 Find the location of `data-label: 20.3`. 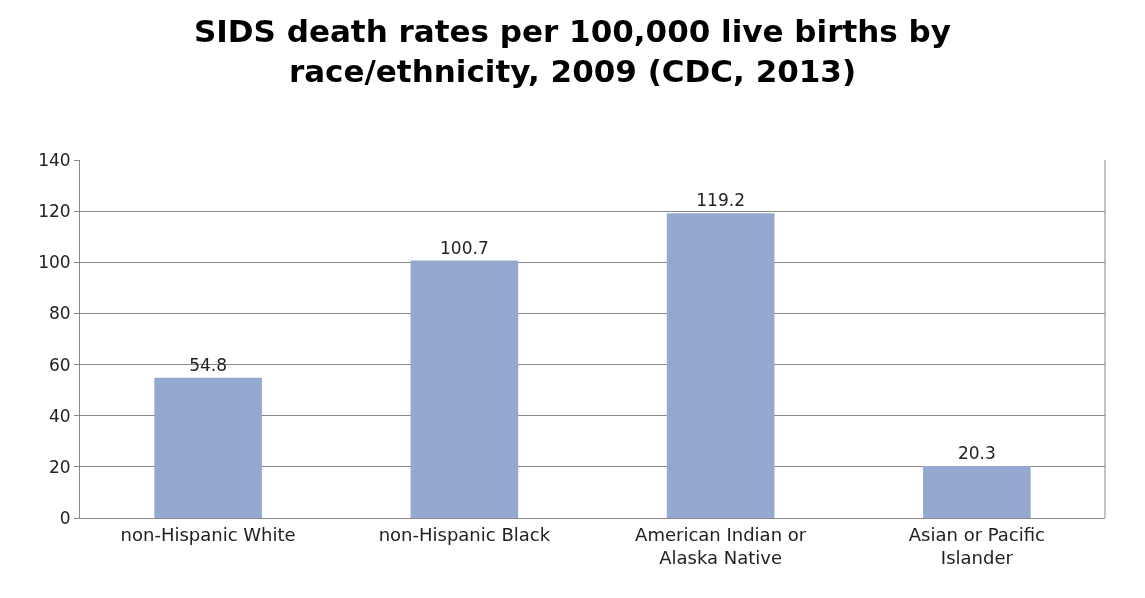

data-label: 20.3 is located at coordinates (976, 453).